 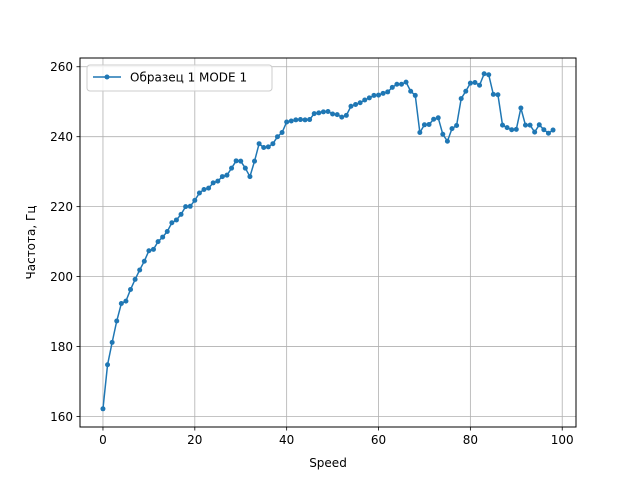 What do you see at coordinates (194, 440) in the screenshot?
I see `x-tick-label: 20` at bounding box center [194, 440].